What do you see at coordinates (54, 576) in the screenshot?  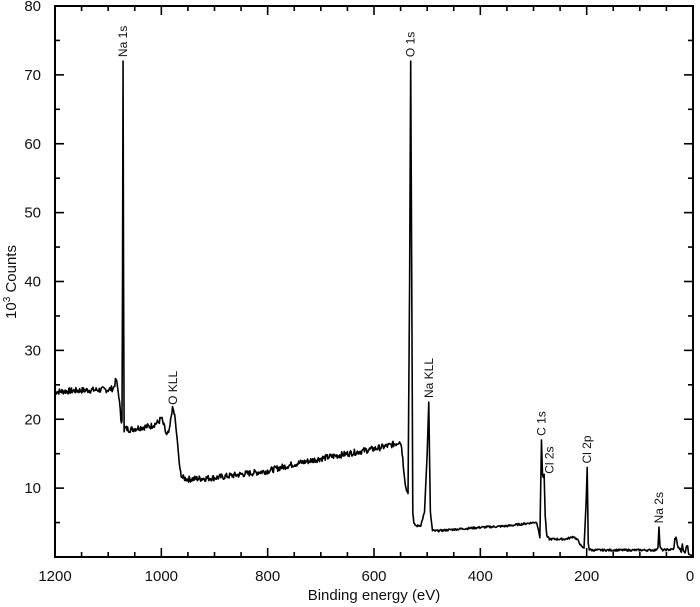 I see `x-tick-label: 1200` at bounding box center [54, 576].